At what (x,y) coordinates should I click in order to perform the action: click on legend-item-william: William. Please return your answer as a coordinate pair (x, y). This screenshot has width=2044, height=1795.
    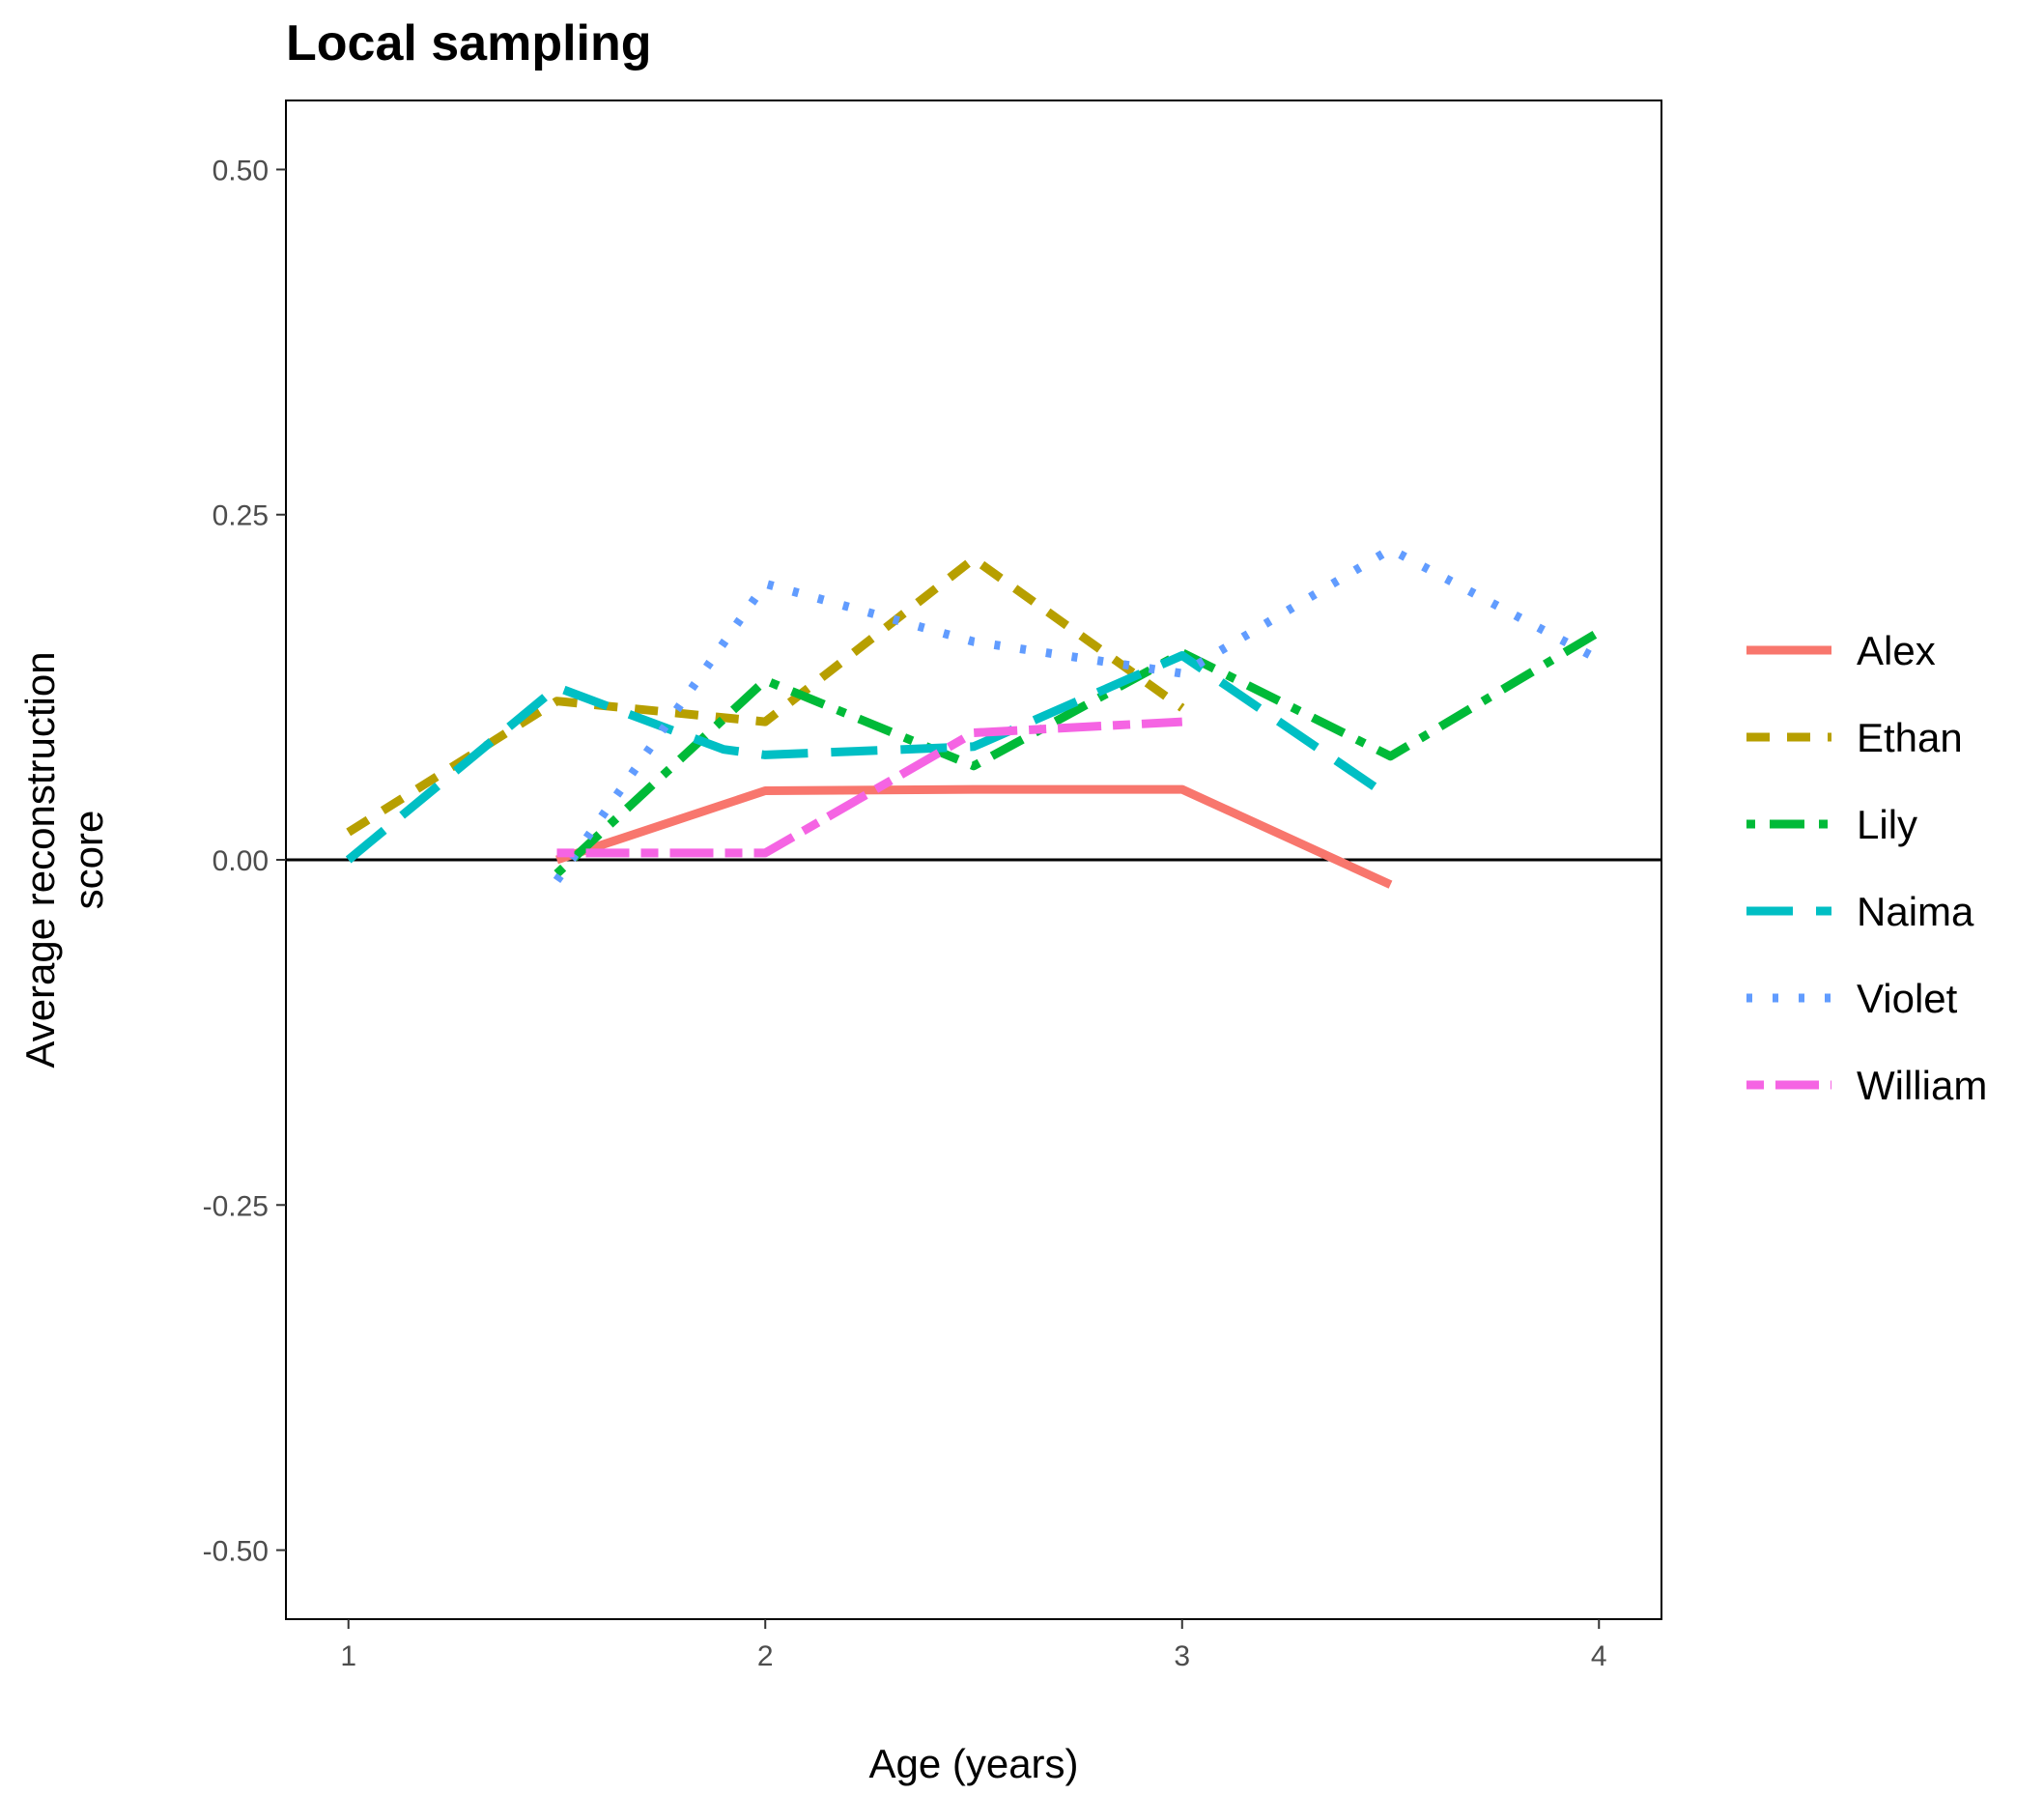
    Looking at the image, I should click on (1867, 1085).